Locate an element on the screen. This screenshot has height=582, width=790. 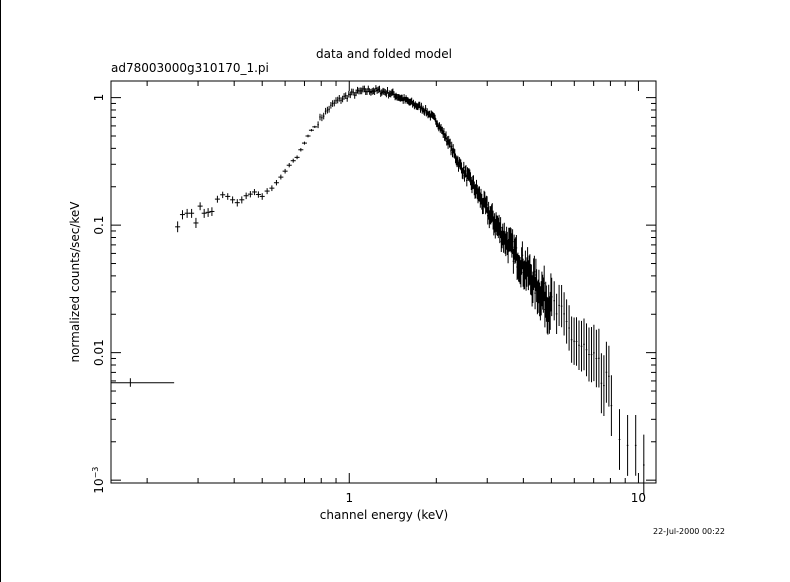
chart-title: data and folded model is located at coordinates (384, 54).